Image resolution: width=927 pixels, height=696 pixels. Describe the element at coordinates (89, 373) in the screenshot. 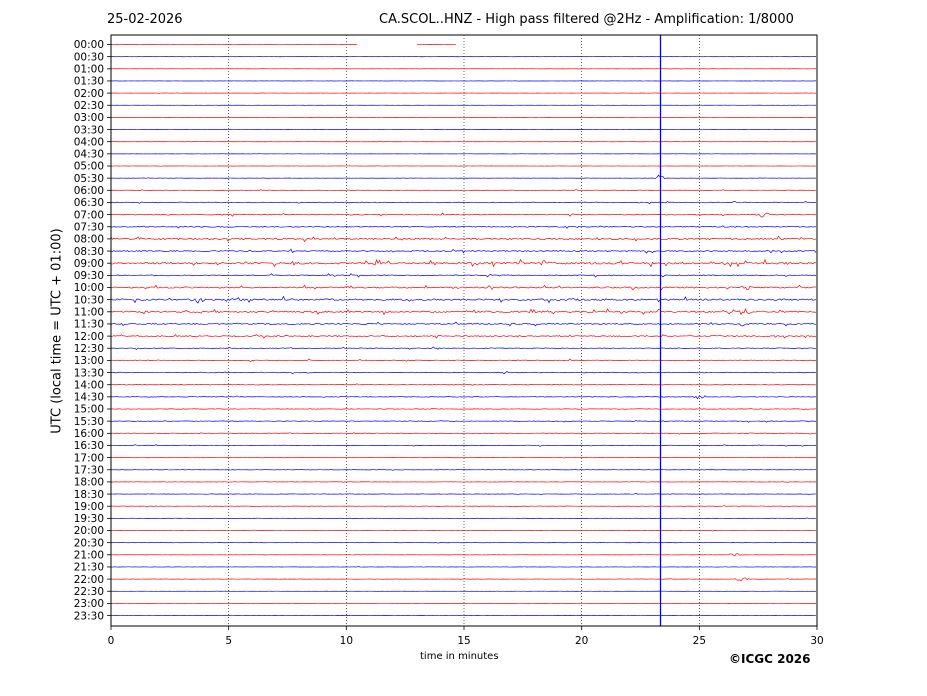

I see `y-tick-label: 13:30` at that location.